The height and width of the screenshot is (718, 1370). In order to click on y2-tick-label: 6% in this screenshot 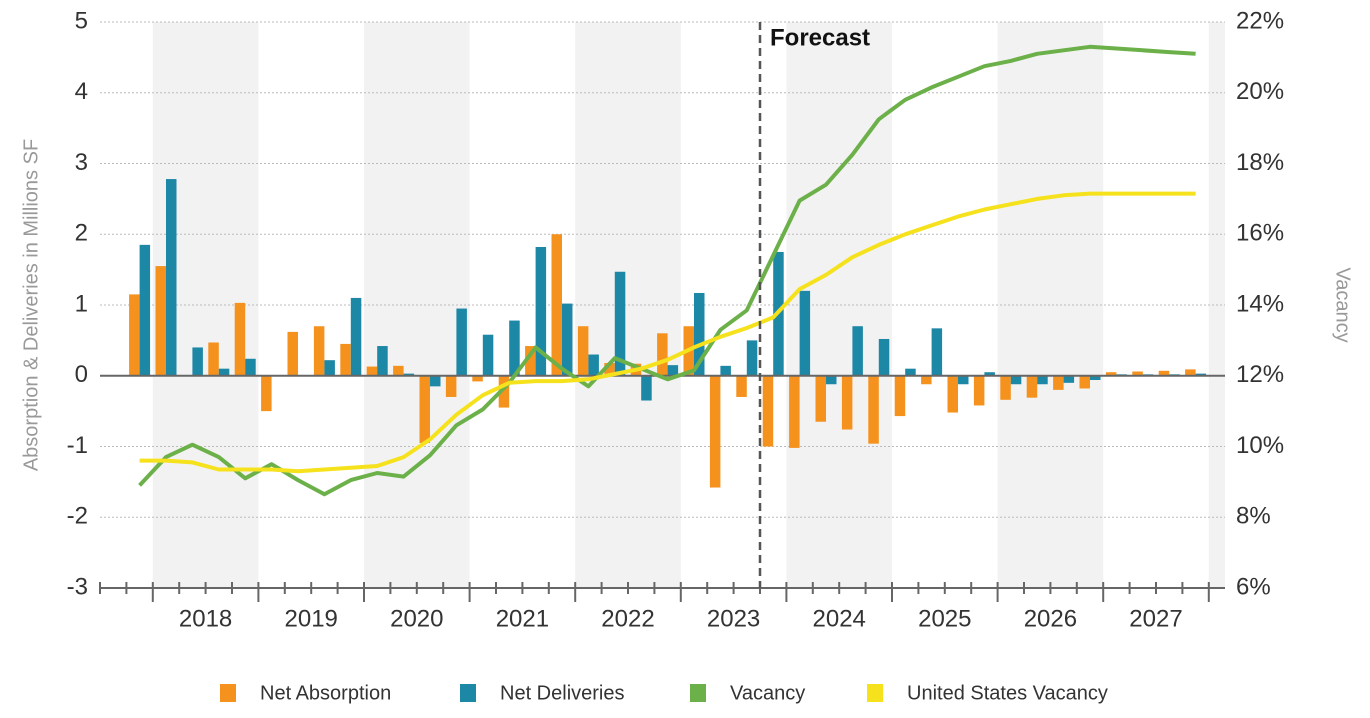, I will do `click(1253, 586)`.